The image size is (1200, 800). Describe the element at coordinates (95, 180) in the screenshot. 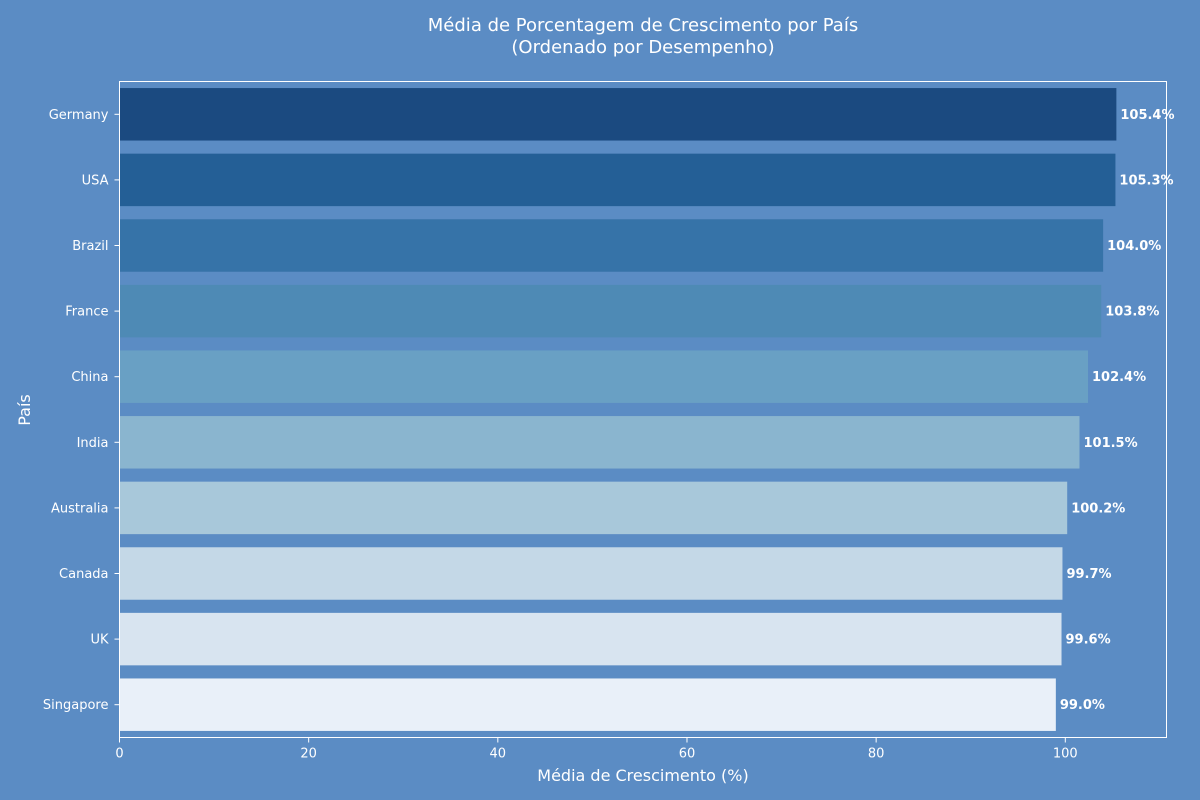

I see `y-tick-label: USA` at that location.